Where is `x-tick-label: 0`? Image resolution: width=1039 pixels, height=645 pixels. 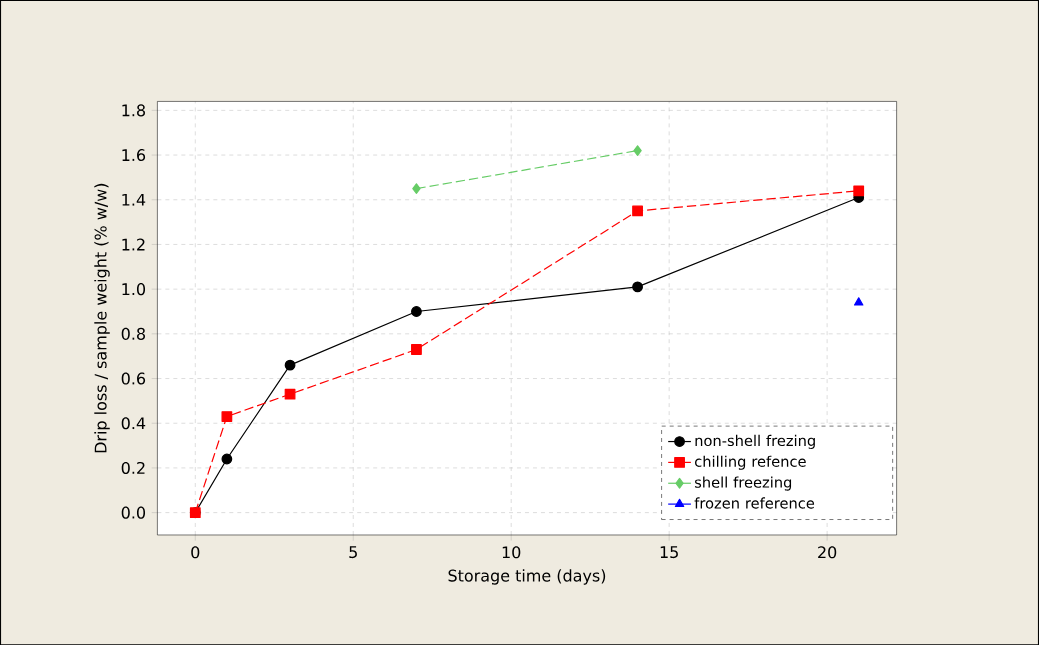 x-tick-label: 0 is located at coordinates (195, 552).